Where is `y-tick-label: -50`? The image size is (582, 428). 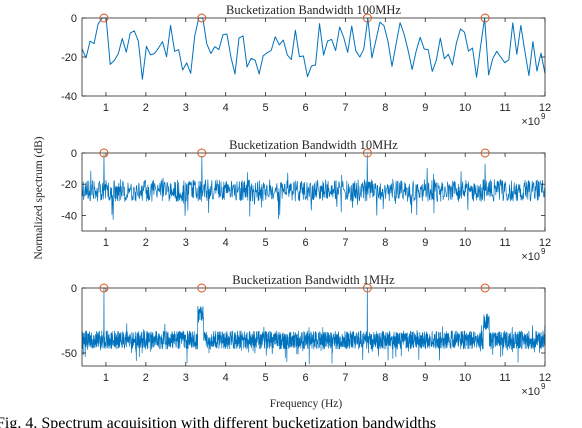 y-tick-label: -50 is located at coordinates (69, 354).